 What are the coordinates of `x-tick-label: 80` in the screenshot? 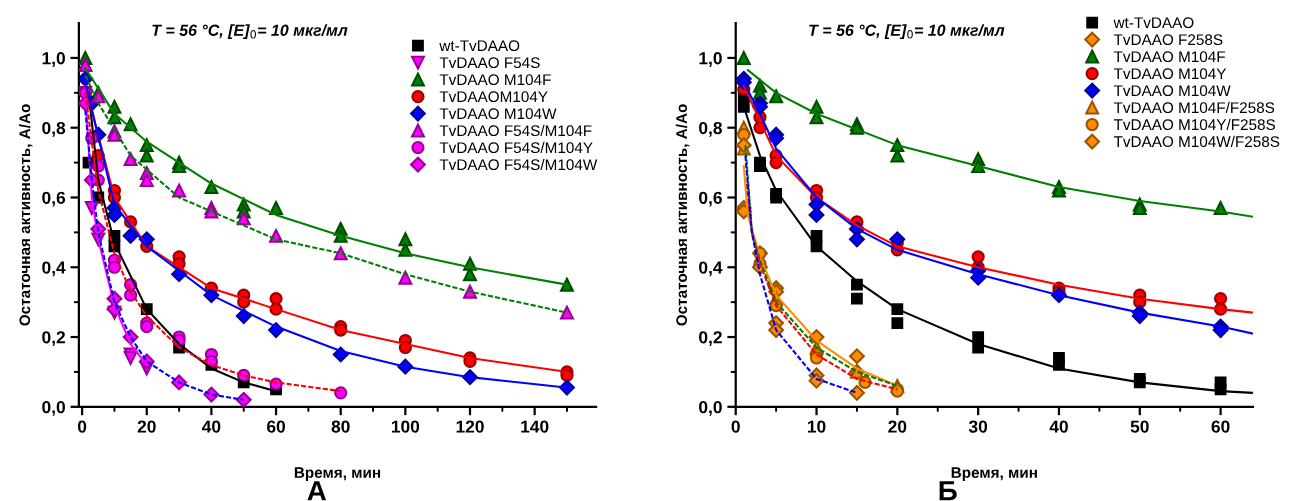 It's located at (340, 426).